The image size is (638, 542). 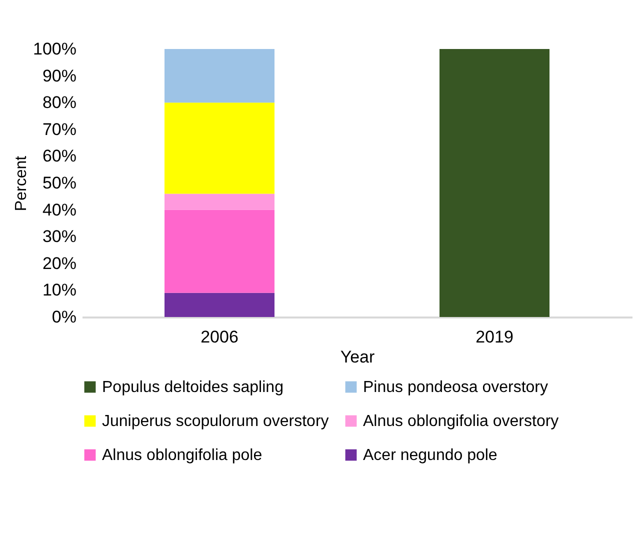 I want to click on legend-label: Alnus oblongifolia pole, so click(x=182, y=455).